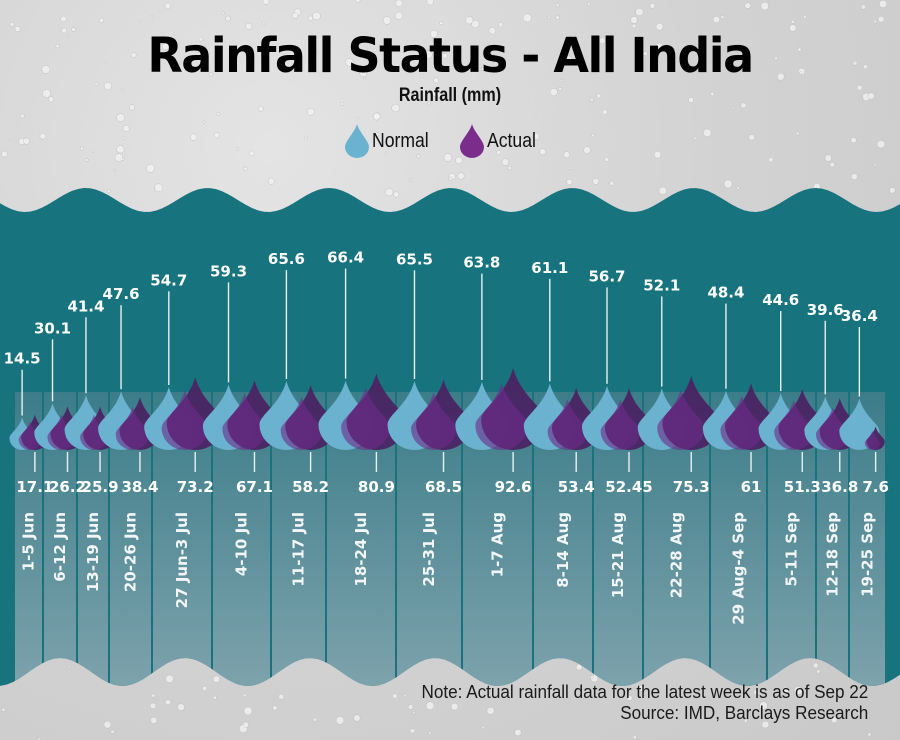  What do you see at coordinates (182, 560) in the screenshot?
I see `week-label: 27 Jun-3 Jul` at bounding box center [182, 560].